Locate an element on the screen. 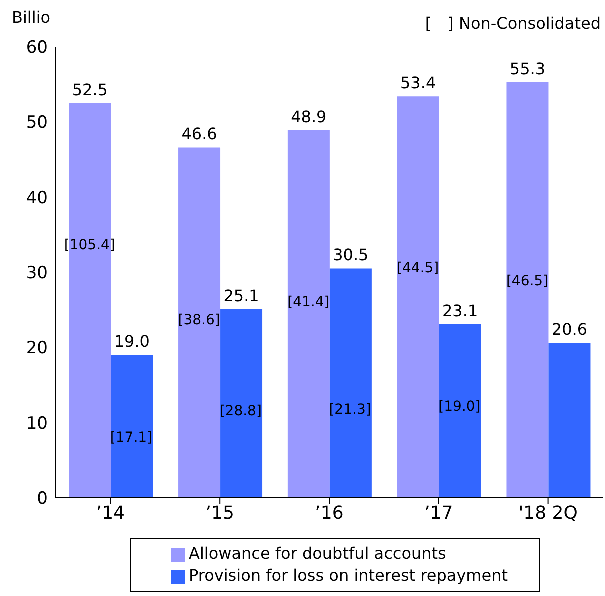  x-tick-label: ’14 is located at coordinates (111, 513).